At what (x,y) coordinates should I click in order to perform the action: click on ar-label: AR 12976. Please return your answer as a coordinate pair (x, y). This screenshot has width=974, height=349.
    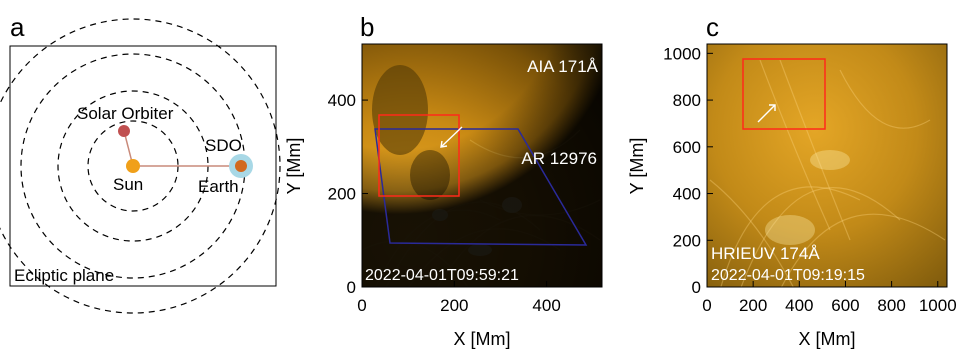
    Looking at the image, I should click on (559, 158).